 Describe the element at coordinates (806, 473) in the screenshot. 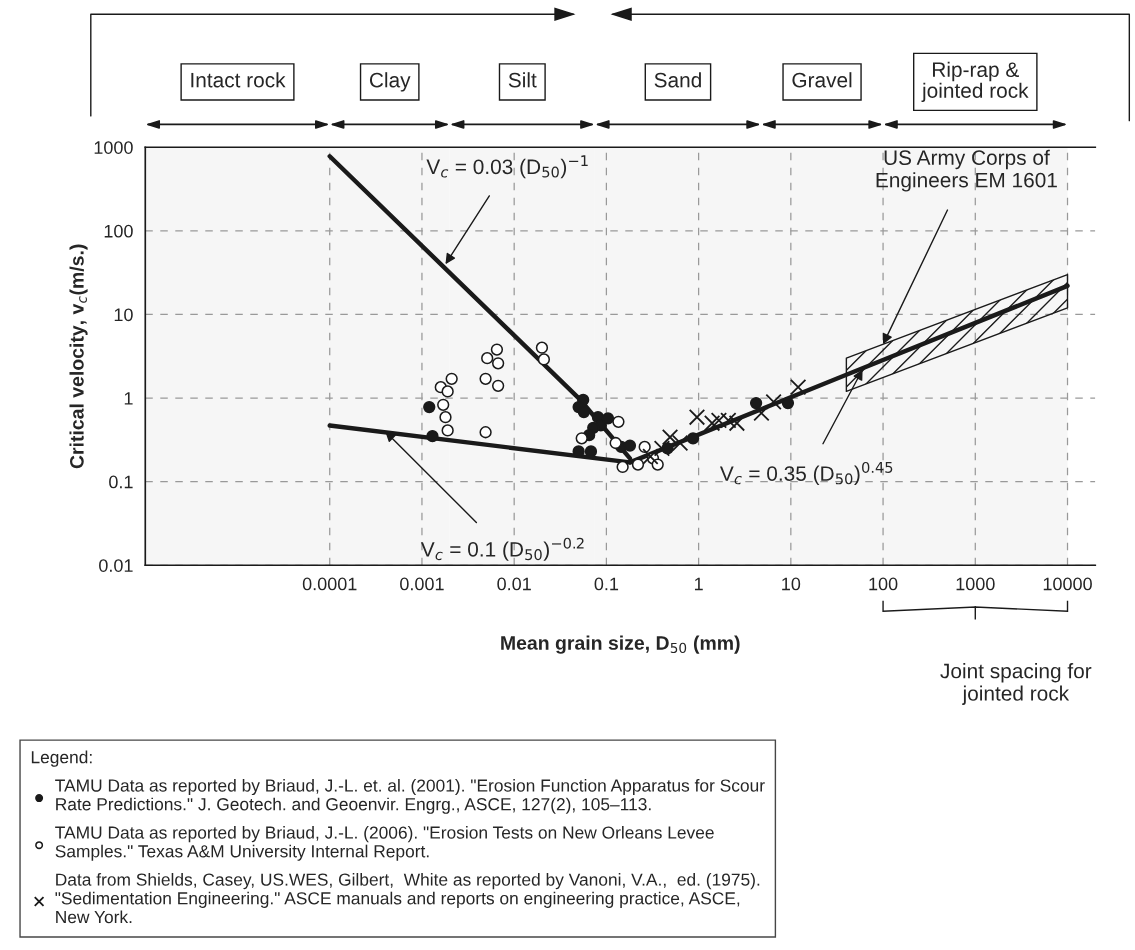

I see `annotation: V$_{c}$ = 0.35 (D$_{50}$)$^{0.45}$` at that location.